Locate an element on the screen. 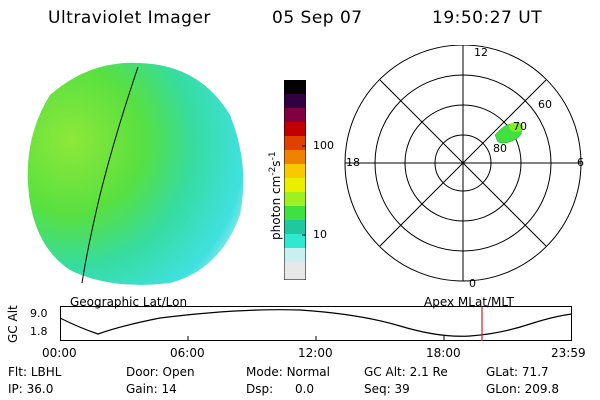 This screenshot has height=400, width=600. altitude-plot is located at coordinates (316, 323).